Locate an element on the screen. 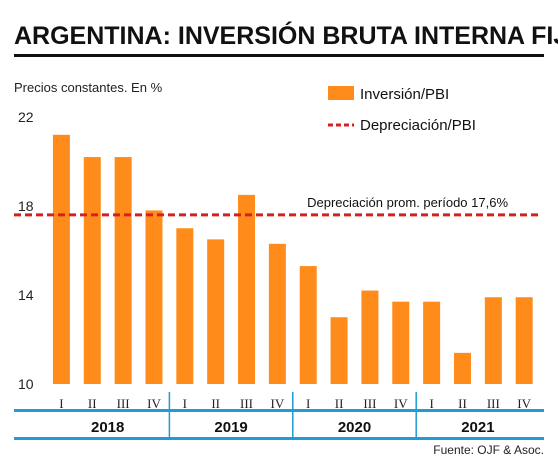  reference-line-annotation: Depreciación prom. período 17,6% is located at coordinates (407, 202).